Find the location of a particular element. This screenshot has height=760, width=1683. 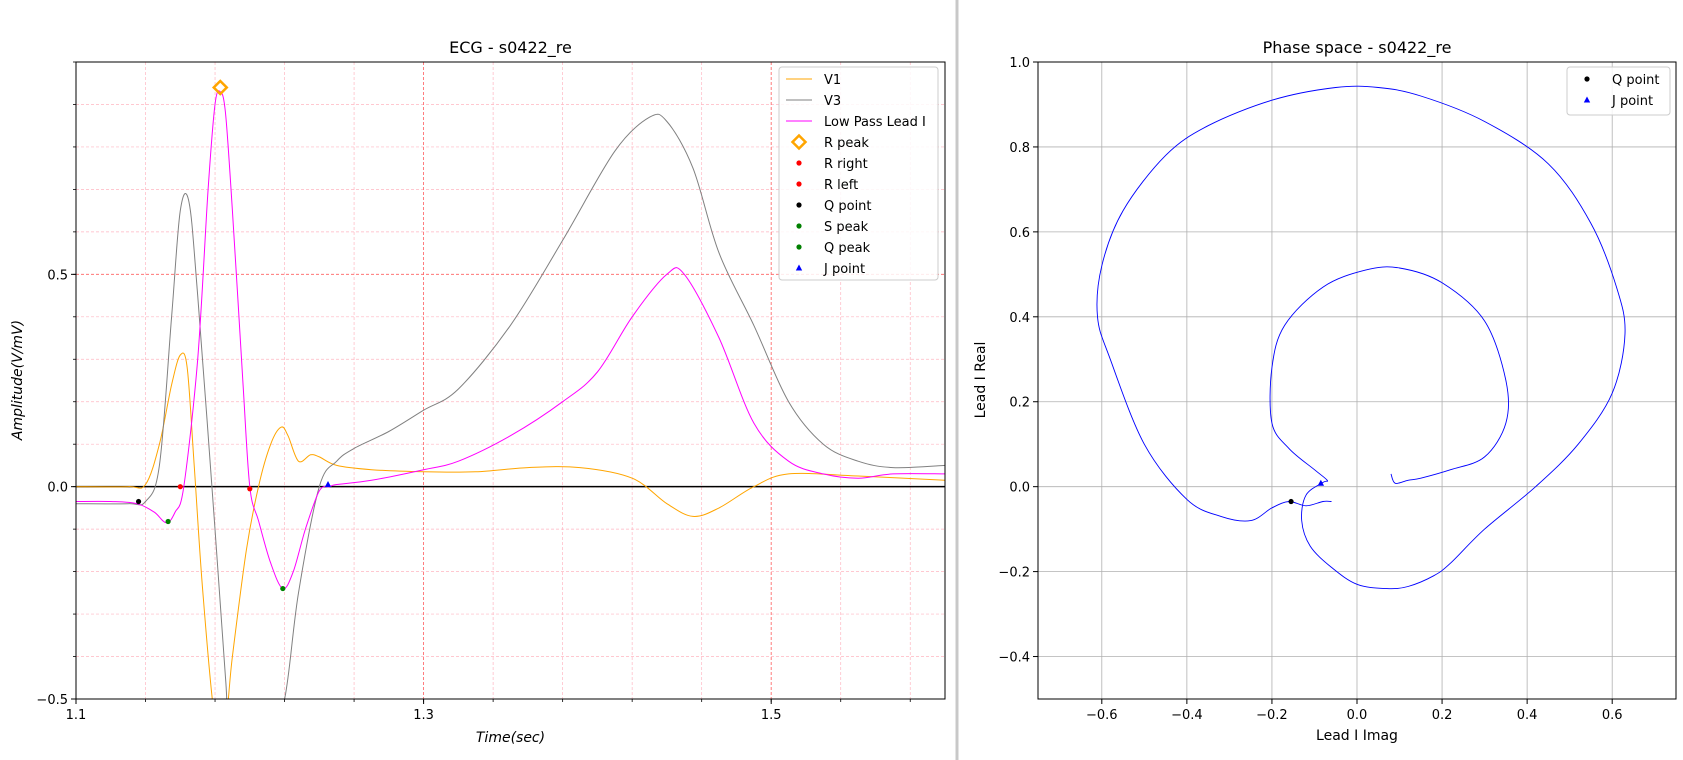

ecg-legend-label-r-left: R left is located at coordinates (841, 185).